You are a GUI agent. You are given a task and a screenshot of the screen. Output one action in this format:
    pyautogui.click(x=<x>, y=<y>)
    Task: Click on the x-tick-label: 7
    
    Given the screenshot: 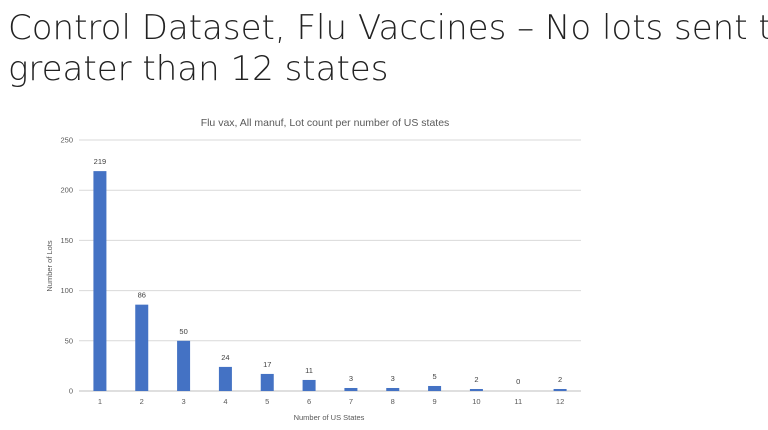 What is the action you would take?
    pyautogui.click(x=351, y=401)
    